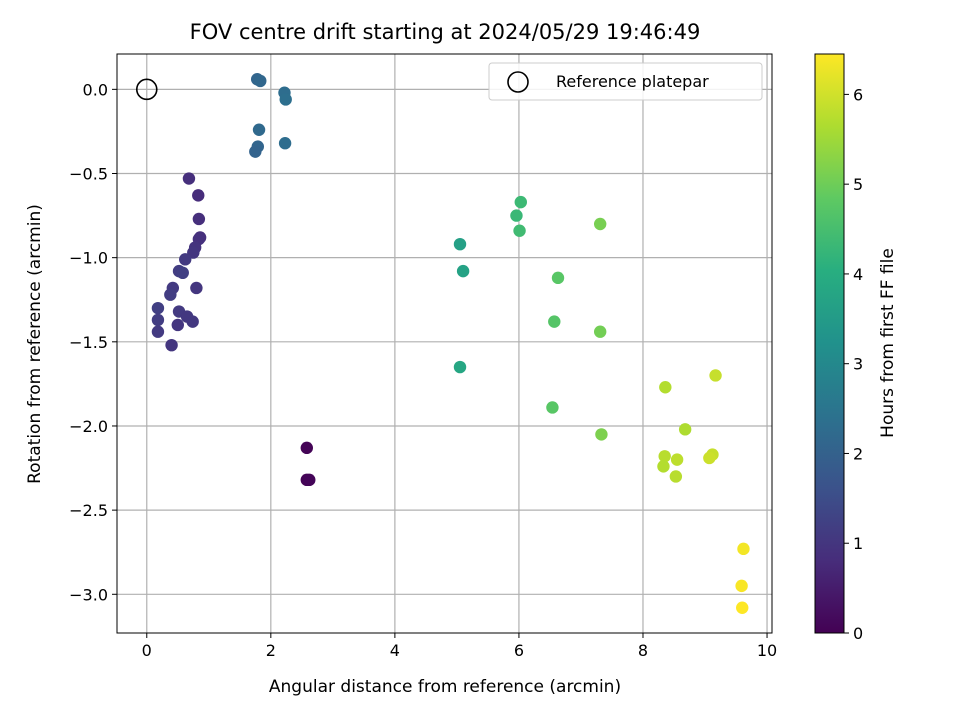 Image resolution: width=960 pixels, height=720 pixels. What do you see at coordinates (146, 89) in the screenshot?
I see `reference-marker` at bounding box center [146, 89].